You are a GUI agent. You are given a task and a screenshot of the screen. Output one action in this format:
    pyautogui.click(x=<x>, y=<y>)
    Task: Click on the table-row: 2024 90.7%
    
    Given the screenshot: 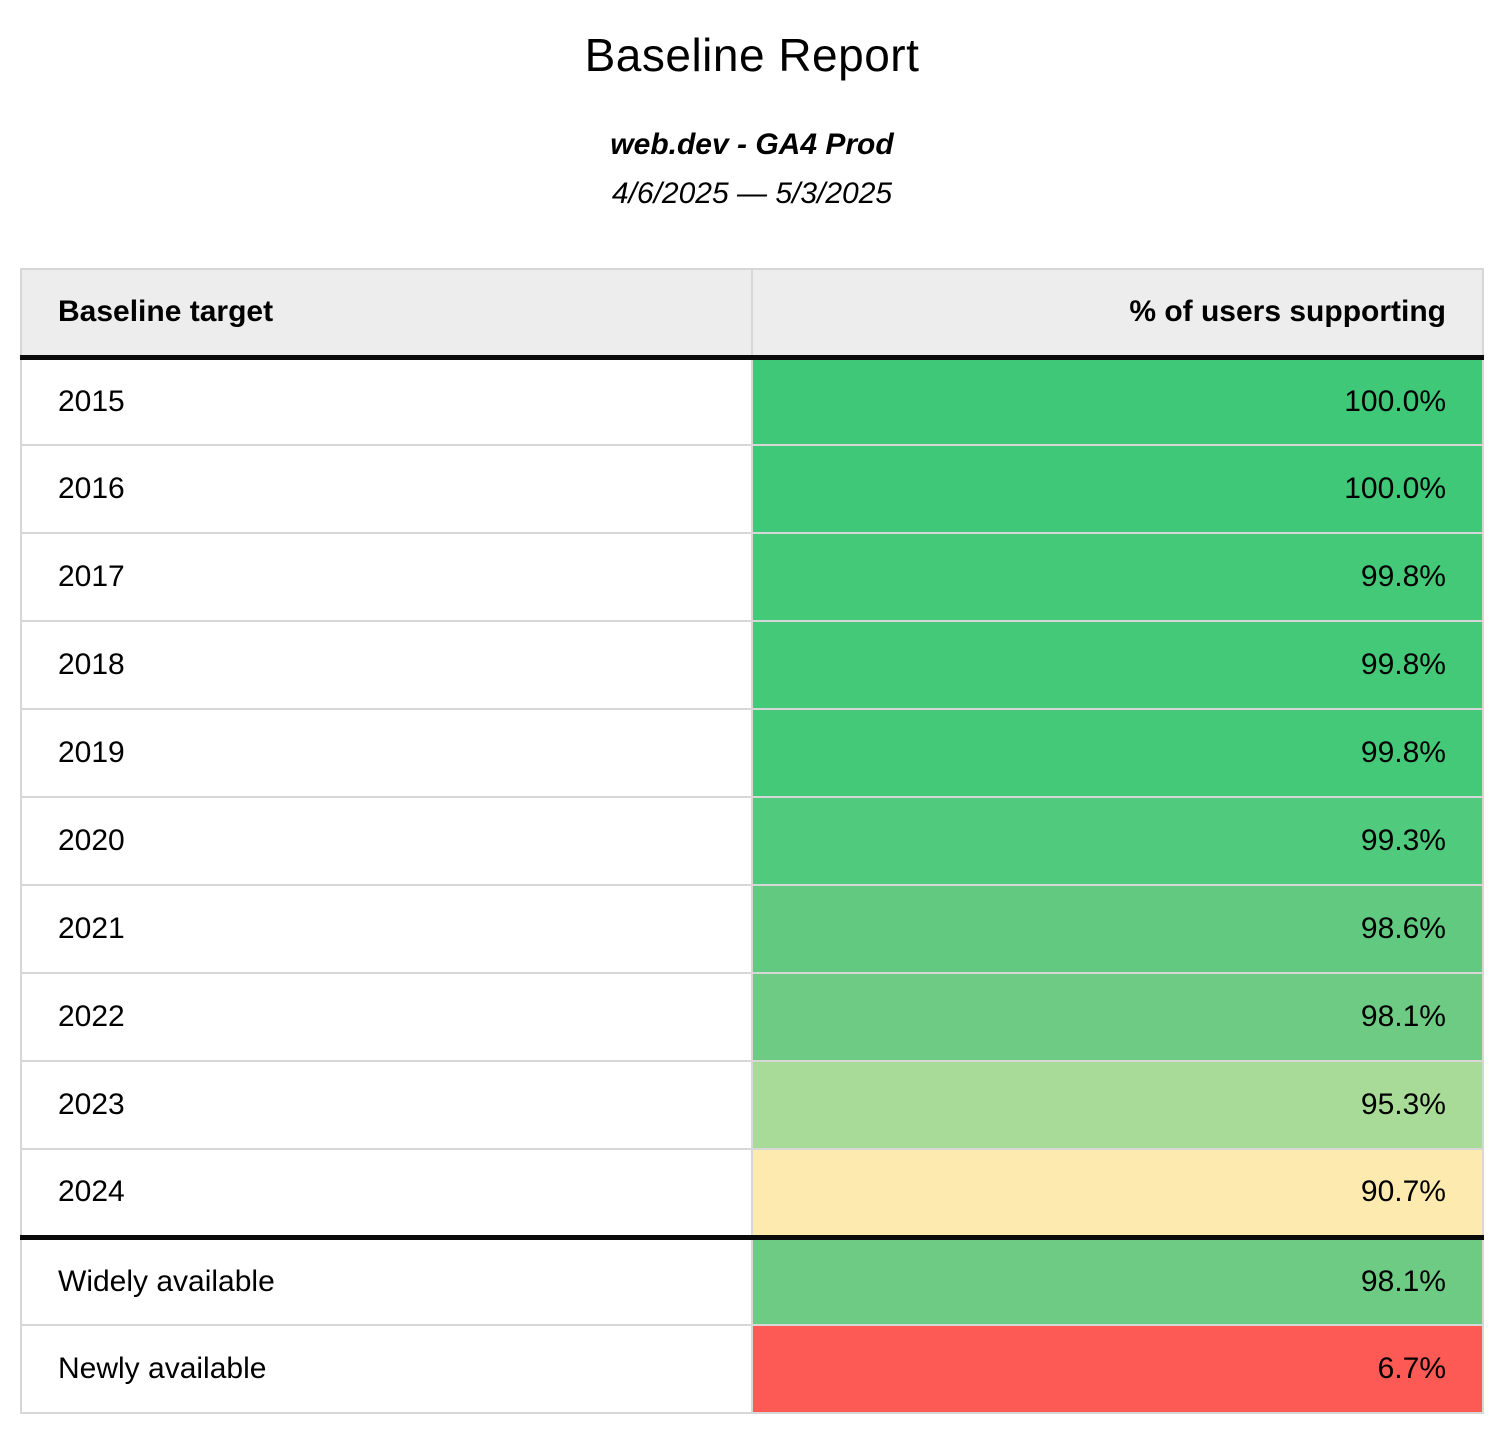 What is the action you would take?
    pyautogui.click(x=752, y=1193)
    